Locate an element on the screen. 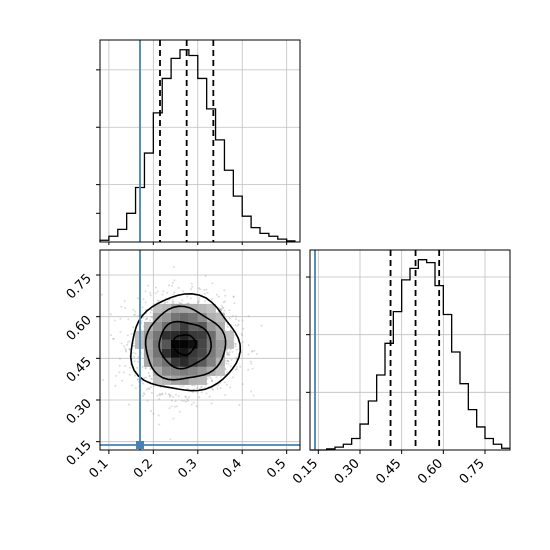  joint-density-squares is located at coordinates (184, 344).